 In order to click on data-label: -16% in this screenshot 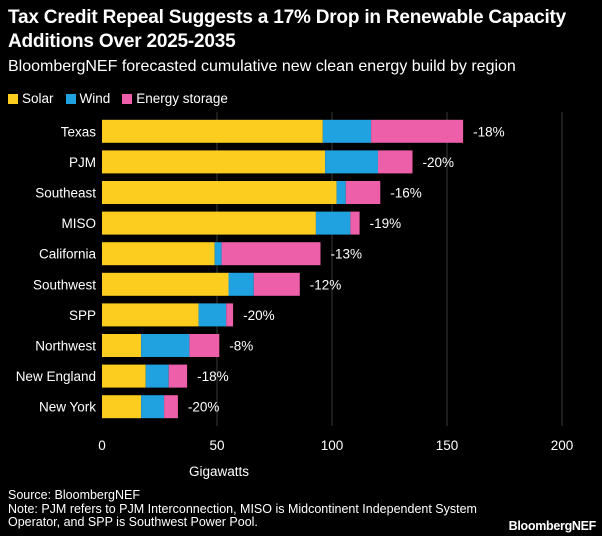, I will do `click(406, 193)`.